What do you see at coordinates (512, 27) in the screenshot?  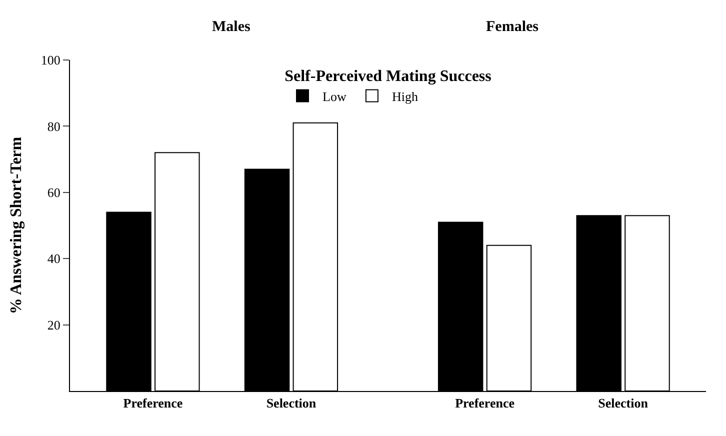 I see `text: Females` at bounding box center [512, 27].